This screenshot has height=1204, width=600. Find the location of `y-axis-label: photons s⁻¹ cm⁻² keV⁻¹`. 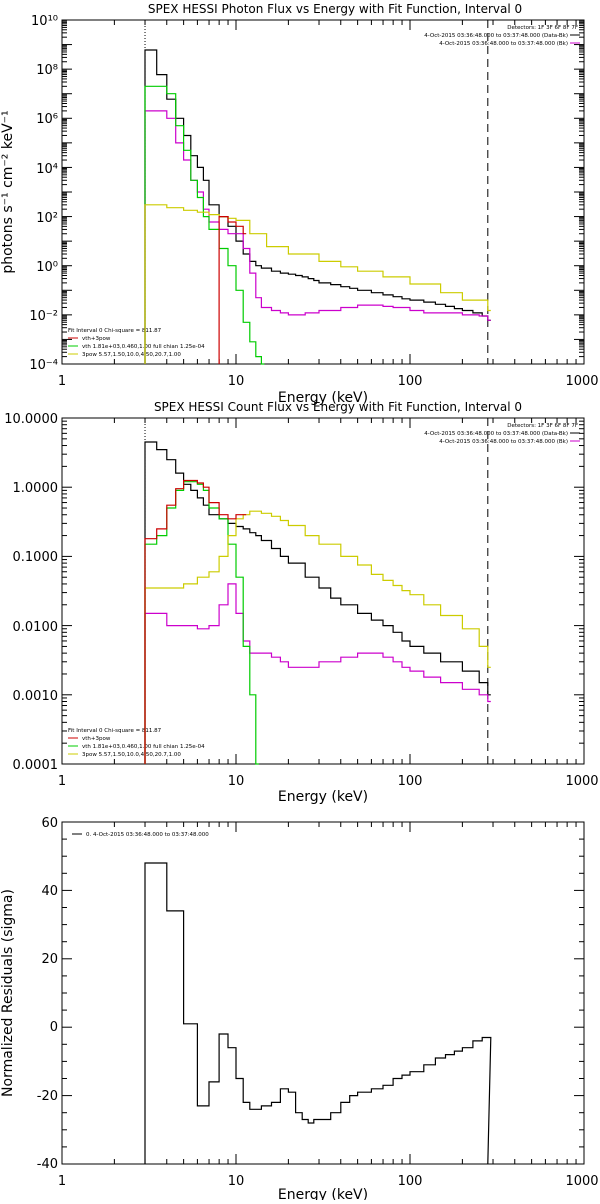

y-axis-label: photons s⁻¹ cm⁻² keV⁻¹ is located at coordinates (8, 191).